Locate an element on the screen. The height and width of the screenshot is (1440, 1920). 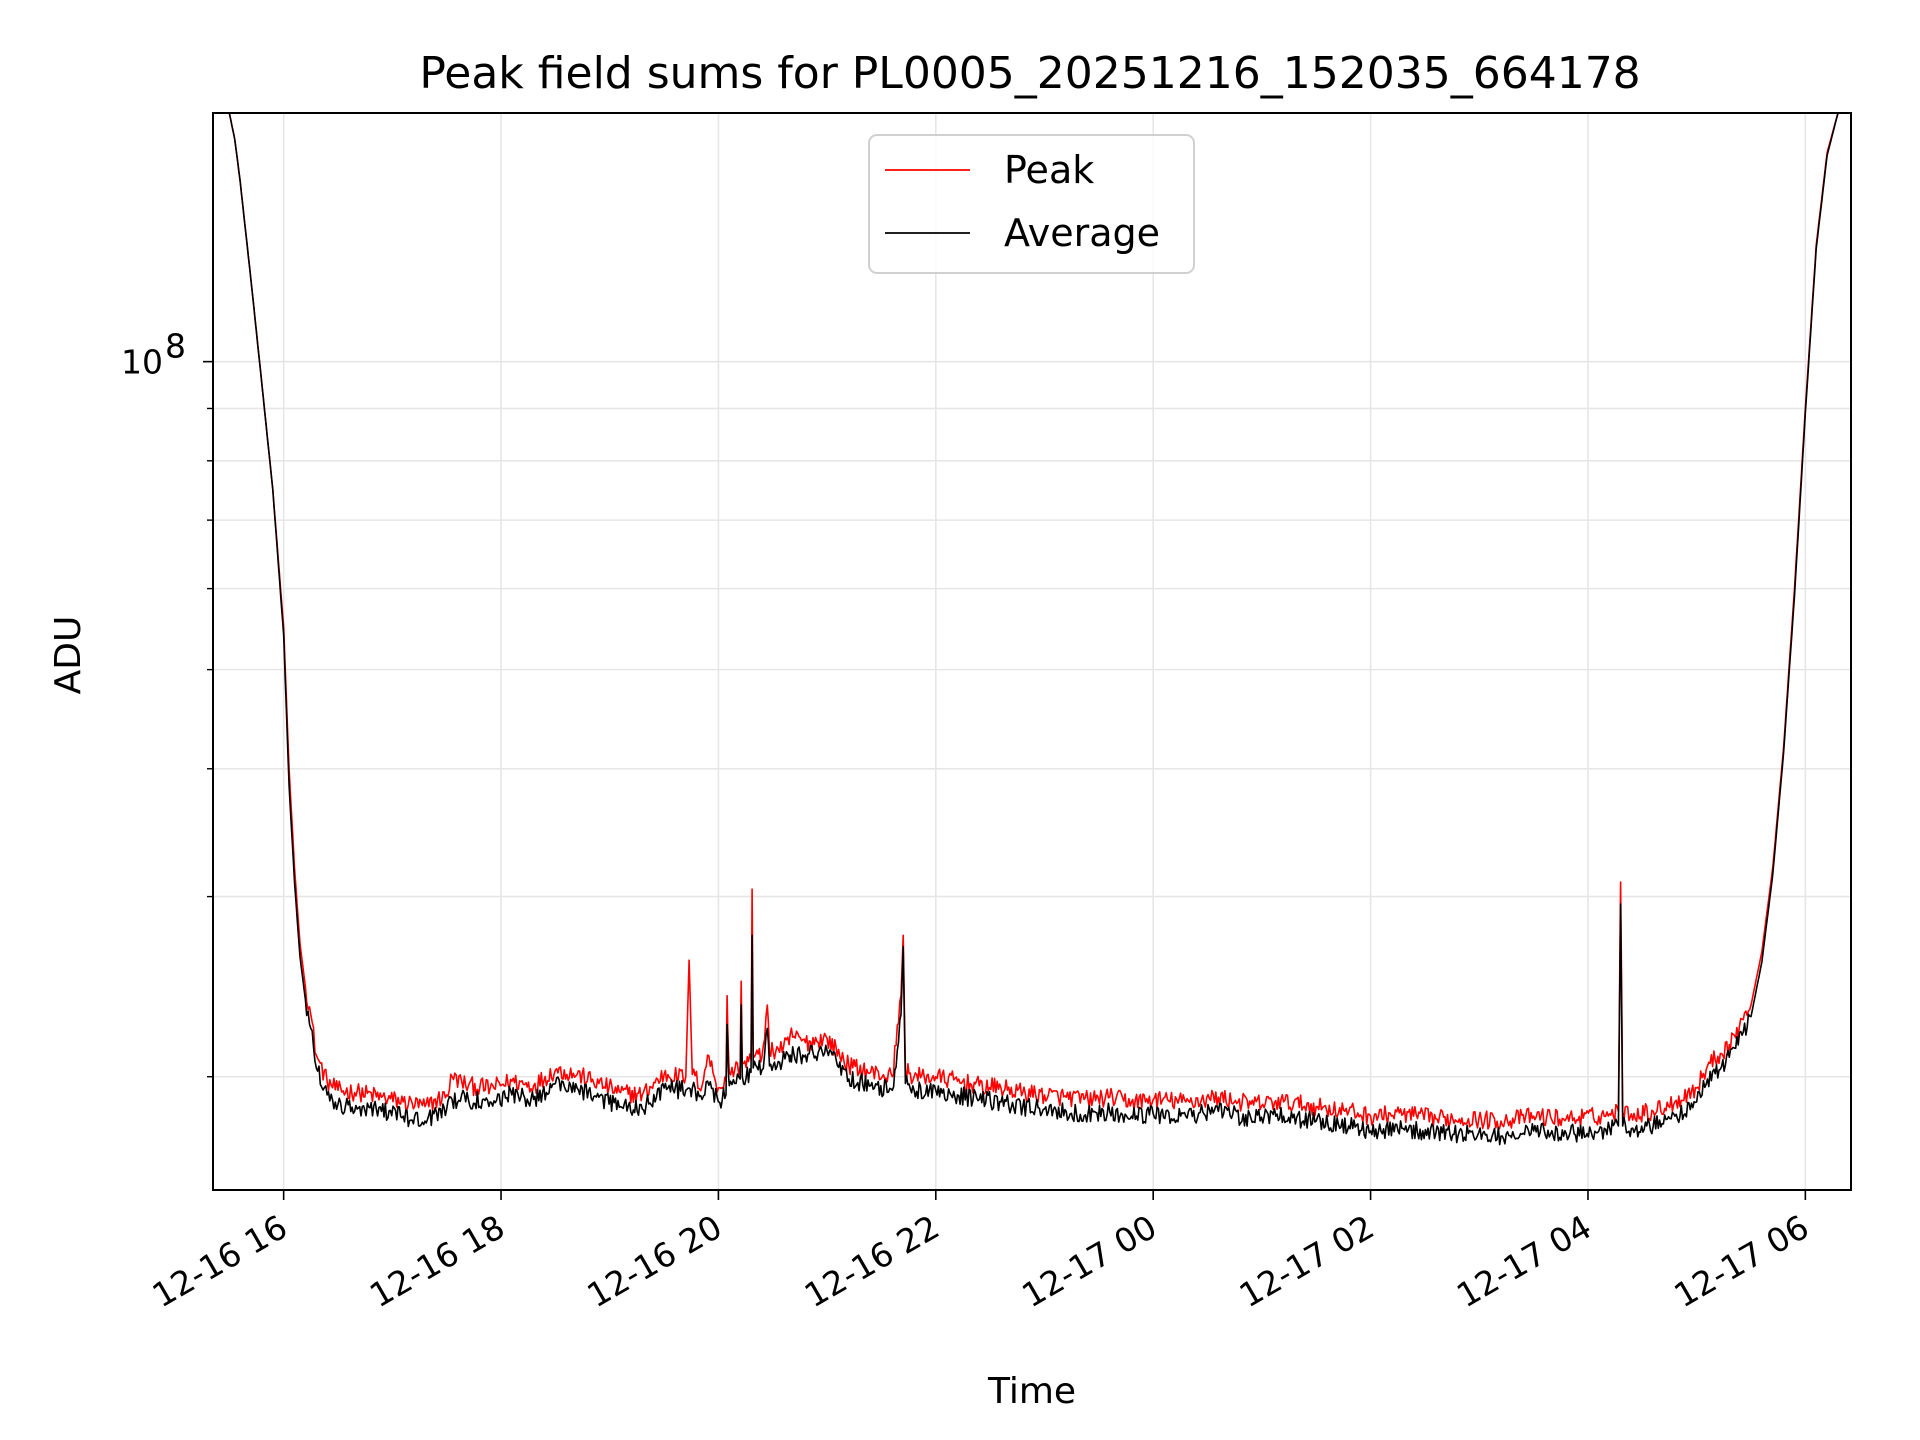
legend-label-peak: Peak is located at coordinates (1049, 170).